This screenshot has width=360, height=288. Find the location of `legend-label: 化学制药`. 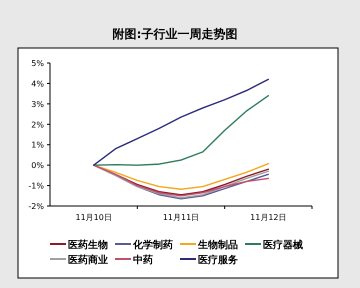

legend-label: 化学制药 is located at coordinates (152, 245).